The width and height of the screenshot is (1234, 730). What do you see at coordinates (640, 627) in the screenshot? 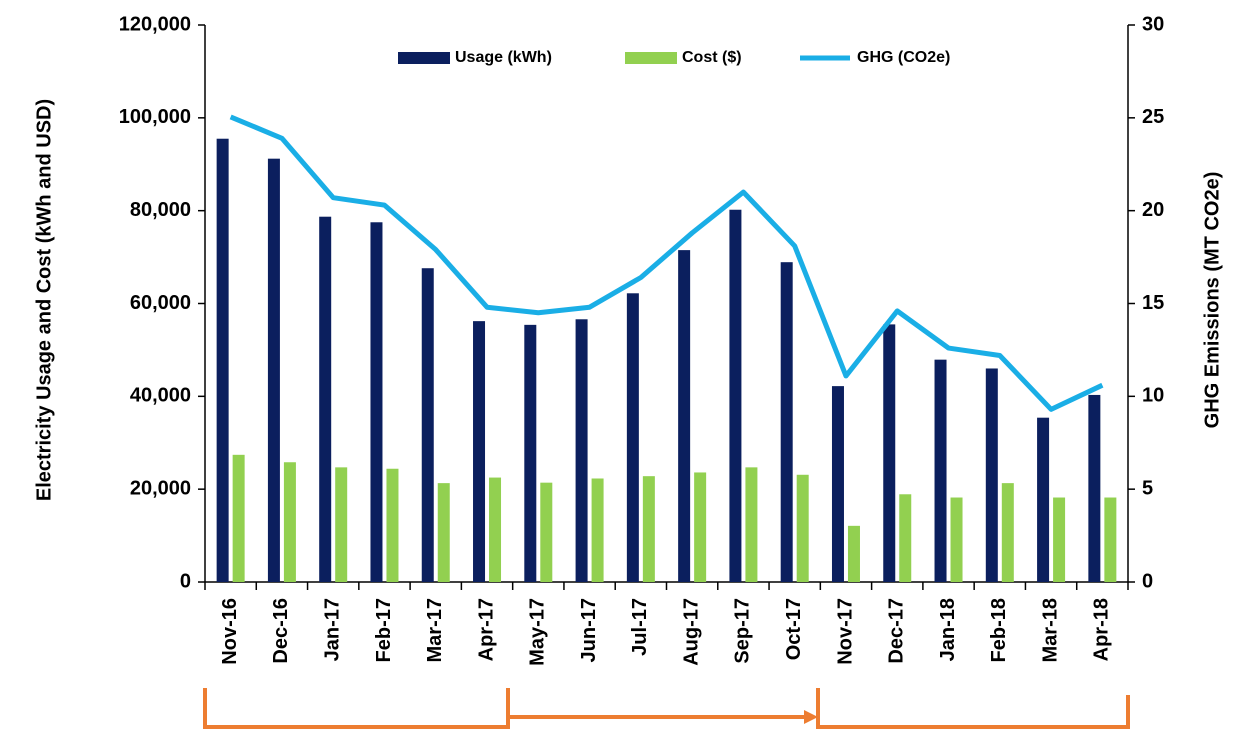
I see `x-tick-label: Jul-17` at bounding box center [640, 627].